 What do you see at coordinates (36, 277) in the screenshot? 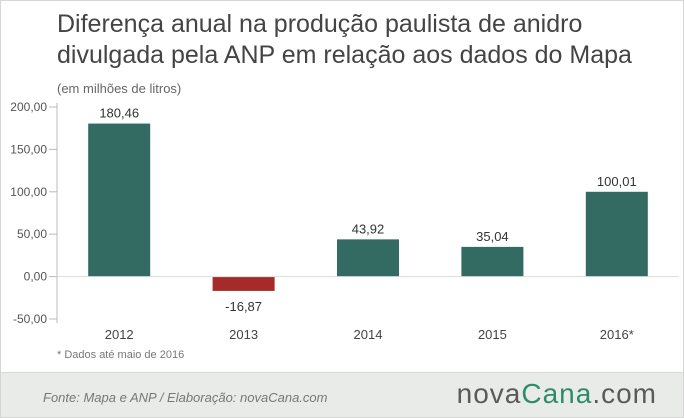
I see `y-tick-label: 0,00` at bounding box center [36, 277].